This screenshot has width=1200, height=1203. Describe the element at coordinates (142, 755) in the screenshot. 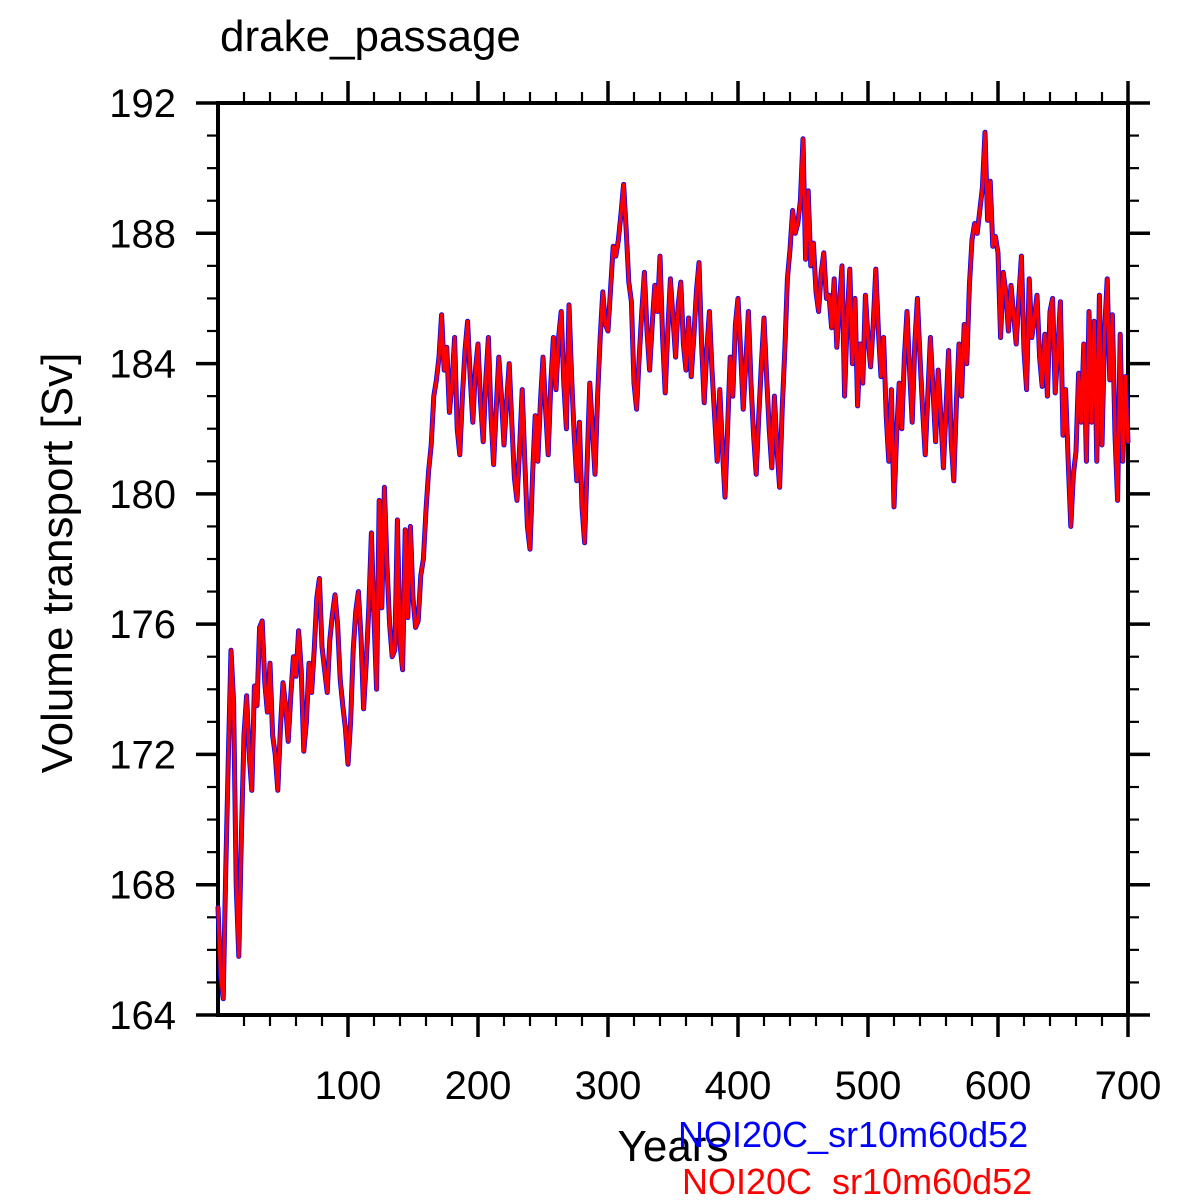

I see `y-tick-label: 172` at that location.